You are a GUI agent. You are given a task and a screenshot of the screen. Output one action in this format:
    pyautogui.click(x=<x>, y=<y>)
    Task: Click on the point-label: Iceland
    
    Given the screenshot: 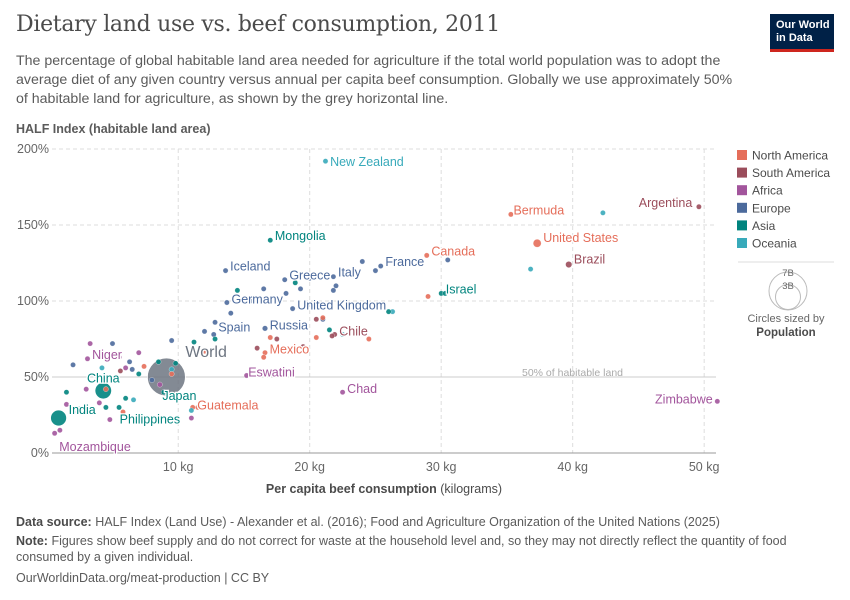 What is the action you would take?
    pyautogui.click(x=250, y=267)
    